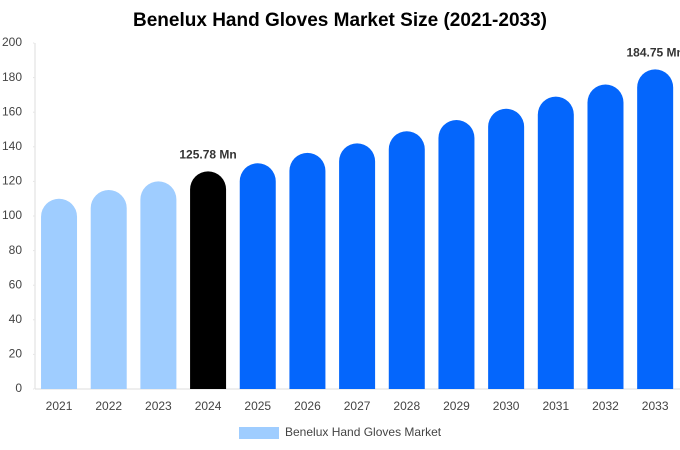 The height and width of the screenshot is (450, 680). What do you see at coordinates (12, 42) in the screenshot?
I see `y-tick-label: 200` at bounding box center [12, 42].